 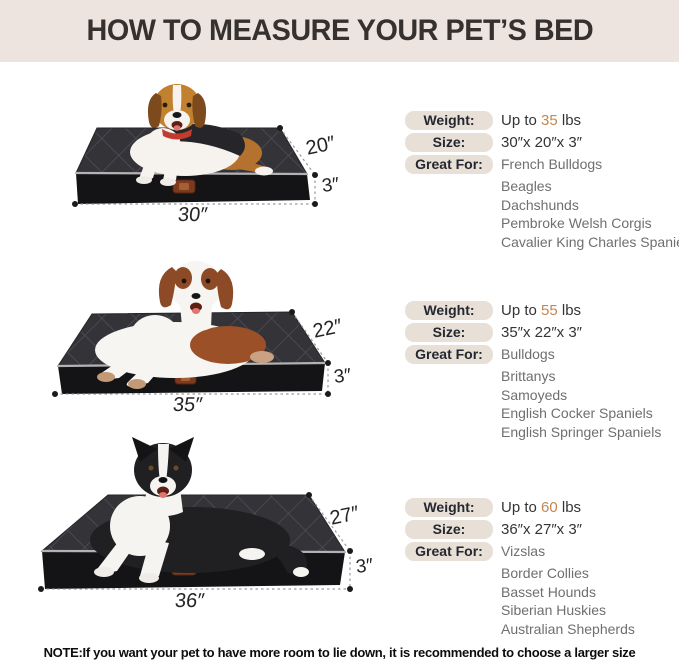 What do you see at coordinates (540, 204) in the screenshot?
I see `breed-item: Dachshunds` at bounding box center [540, 204].